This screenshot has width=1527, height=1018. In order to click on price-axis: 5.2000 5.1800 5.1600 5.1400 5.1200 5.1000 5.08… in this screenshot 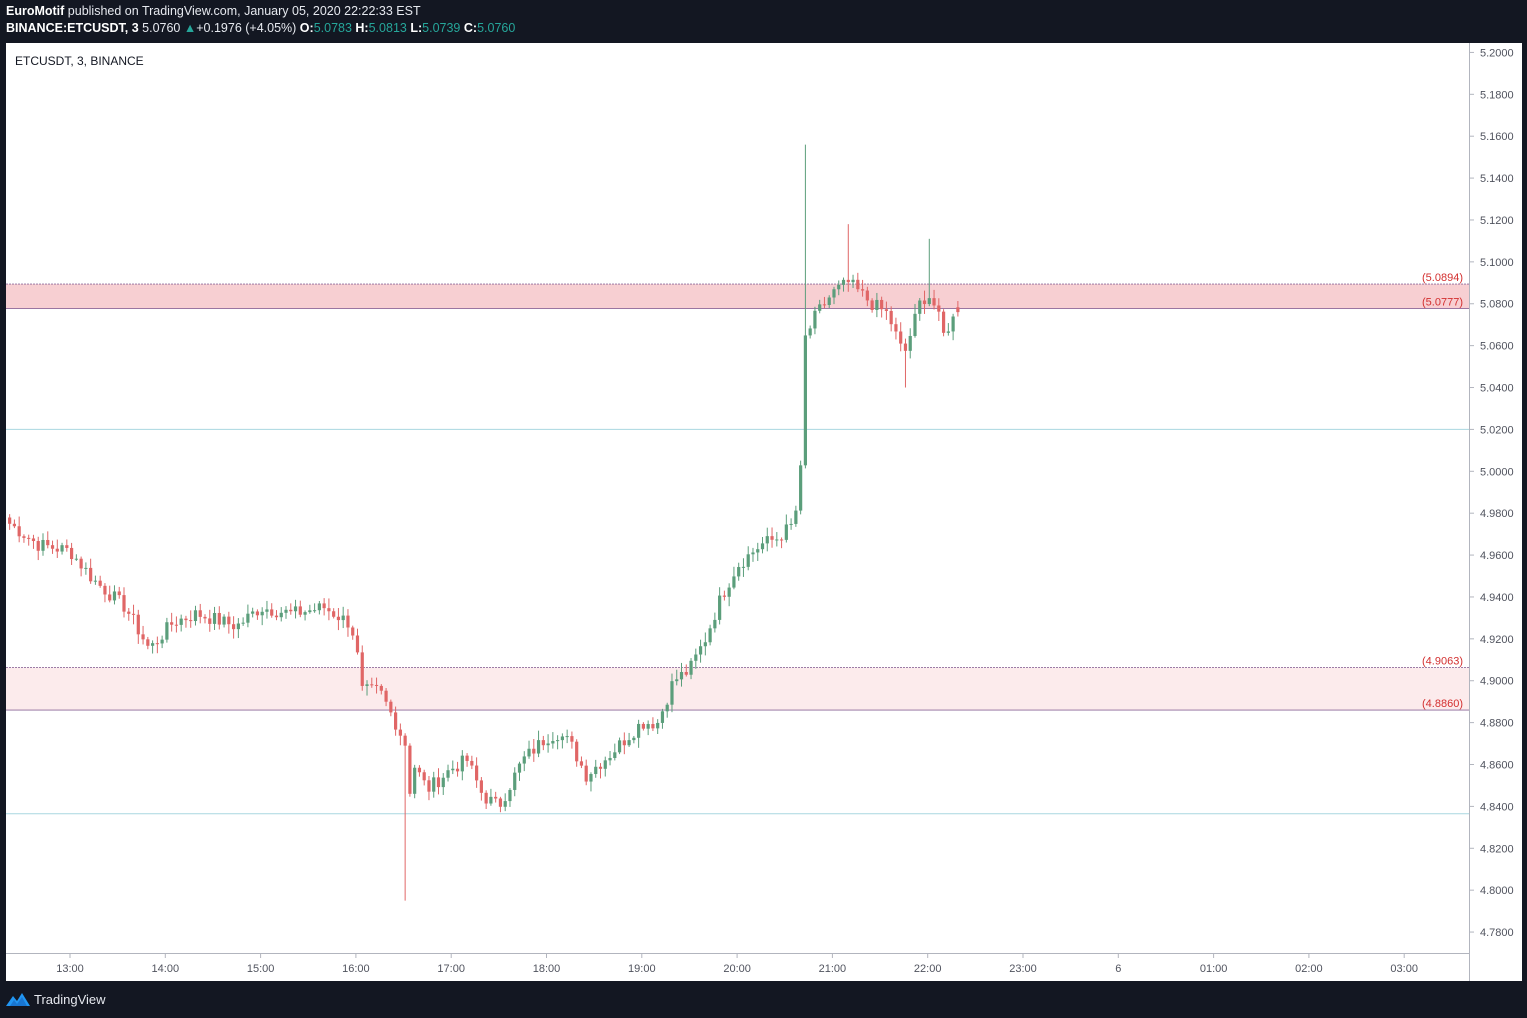, I will do `click(1491, 493)`.